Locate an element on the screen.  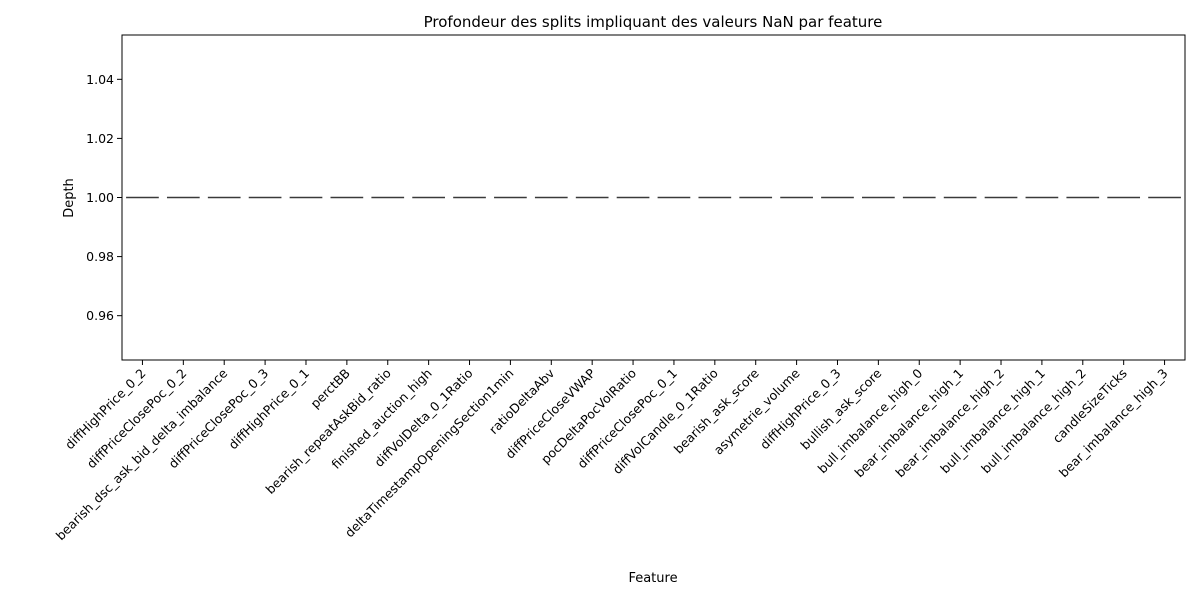
x-tick-label: bearish_dsc_ask_bid_delta_imbalance is located at coordinates (142, 454).